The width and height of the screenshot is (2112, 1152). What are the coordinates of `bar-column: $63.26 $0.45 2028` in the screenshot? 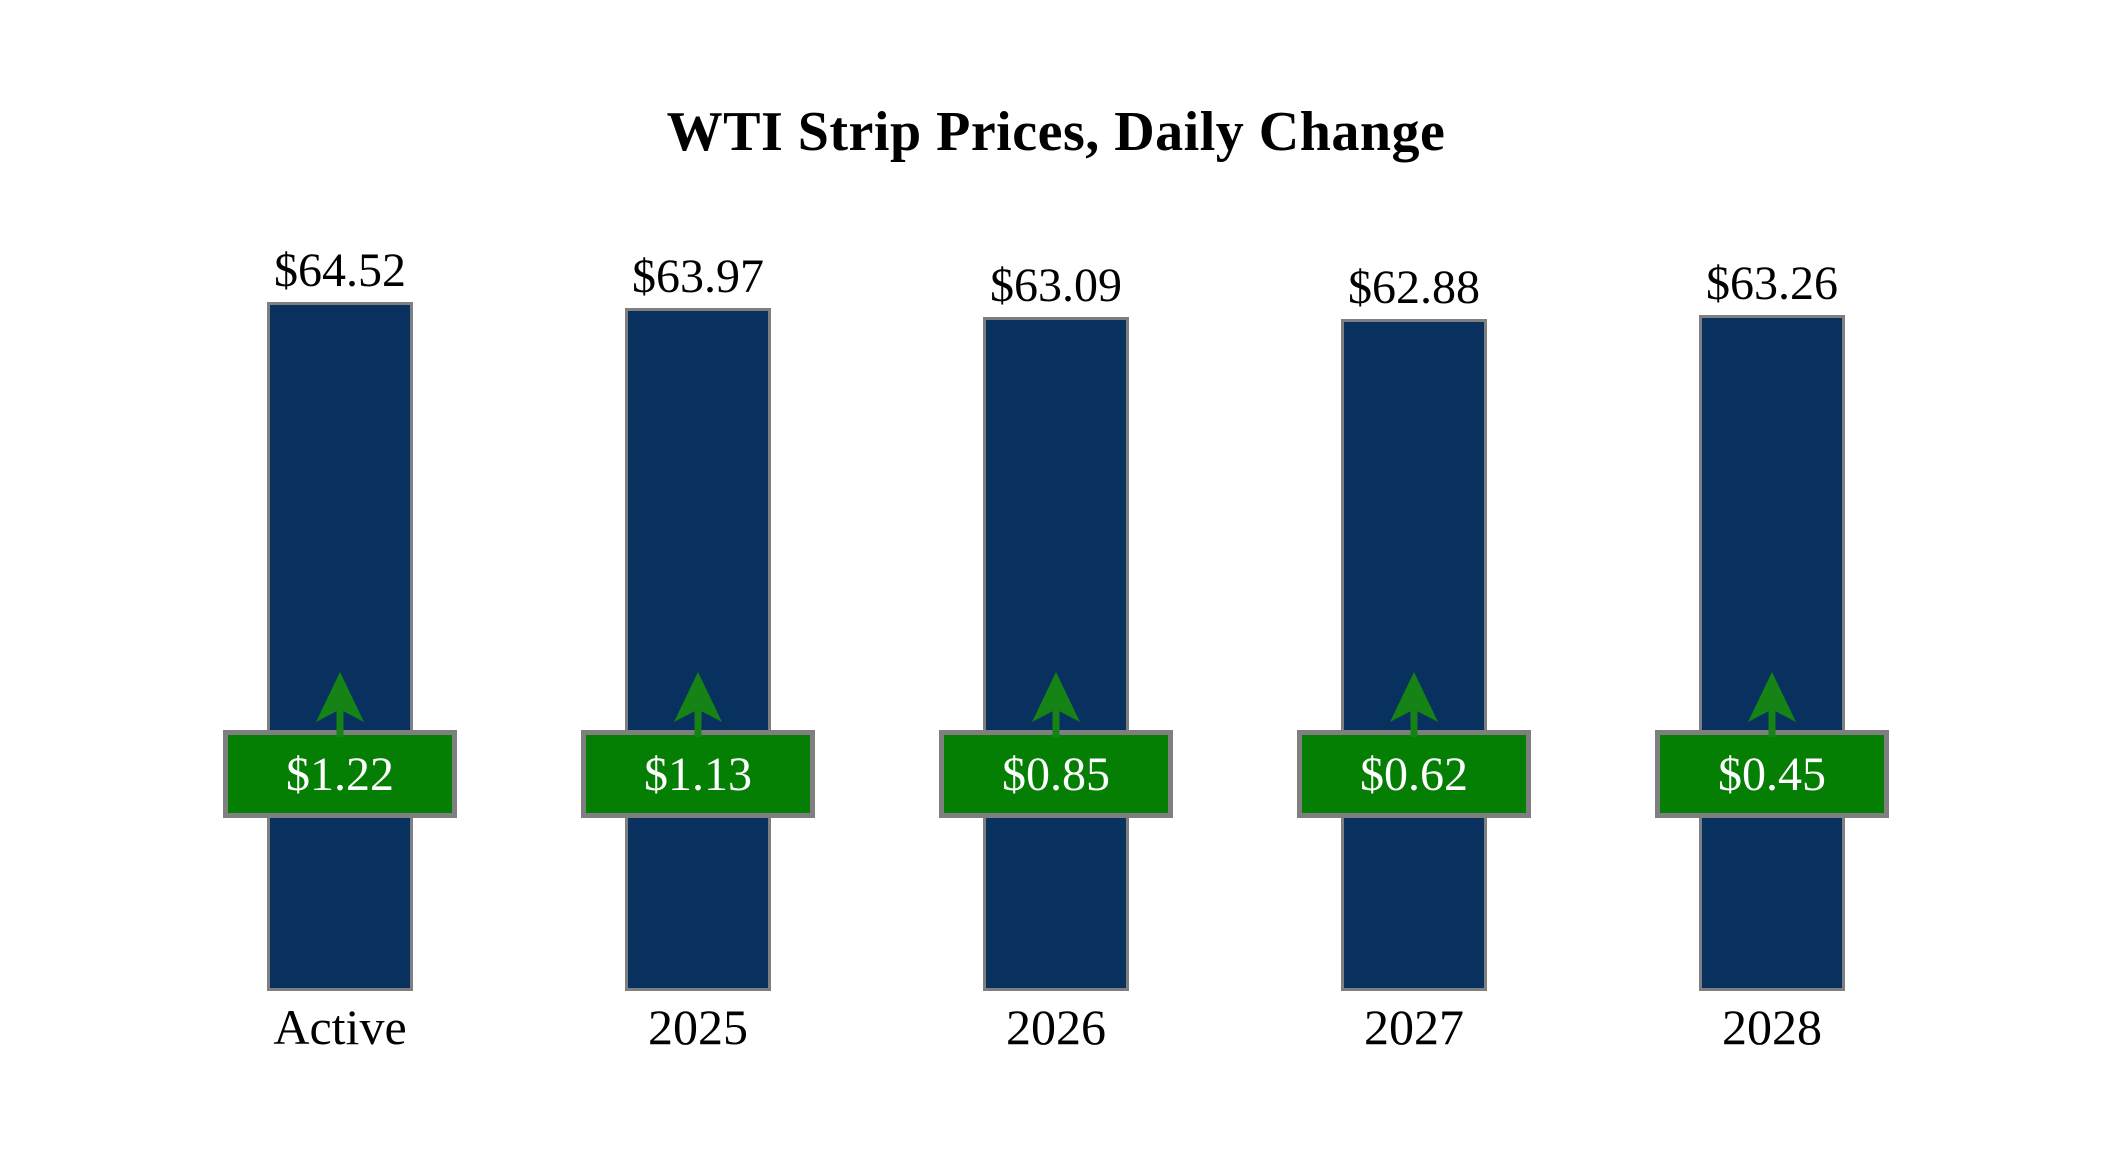 It's located at (1772, 576).